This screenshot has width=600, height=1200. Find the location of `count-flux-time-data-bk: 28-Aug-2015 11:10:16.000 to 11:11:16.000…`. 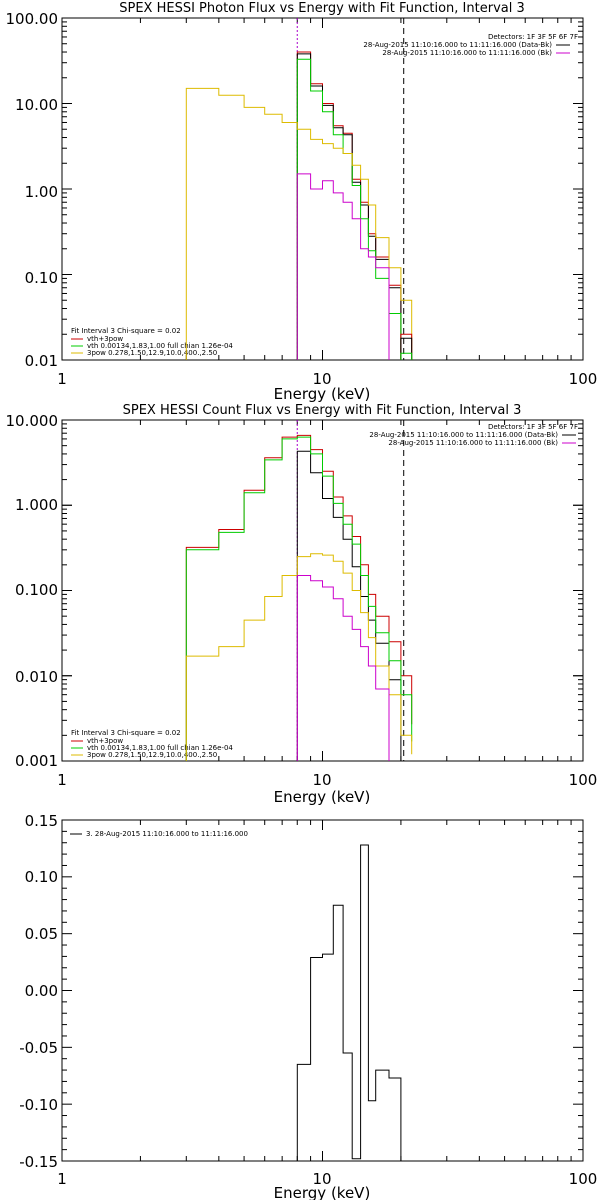

count-flux-time-data-bk: 28-Aug-2015 11:10:16.000 to 11:11:16.000… is located at coordinates (463, 435).